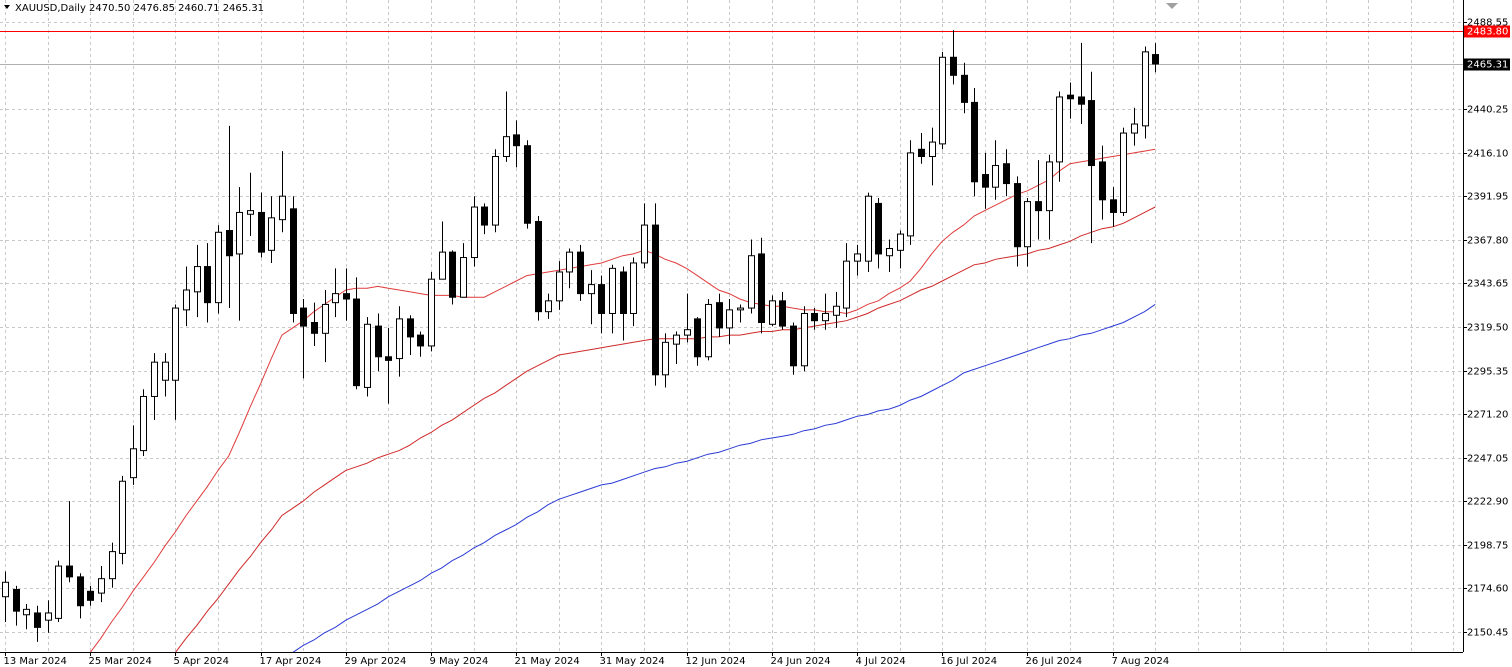  I want to click on y-tick-label: 2367.80, so click(1487, 241).